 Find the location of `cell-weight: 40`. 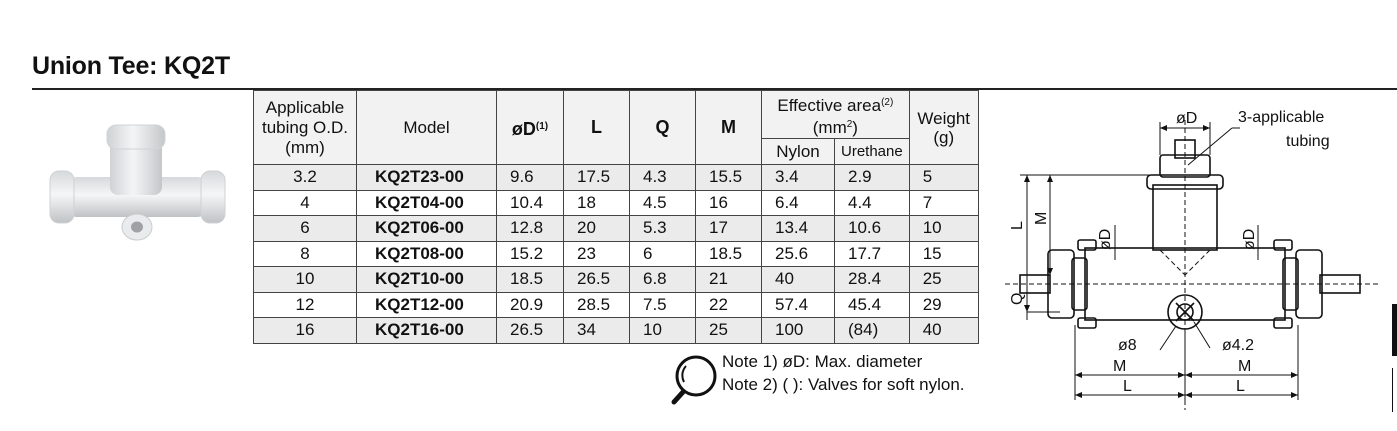

cell-weight: 40 is located at coordinates (943, 330).